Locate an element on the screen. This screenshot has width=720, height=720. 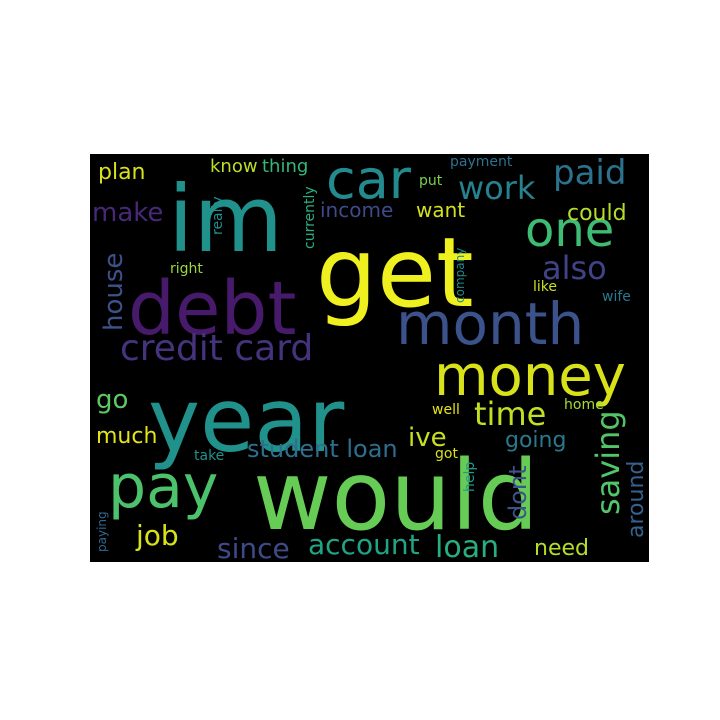
word-get: get is located at coordinates (395, 273).